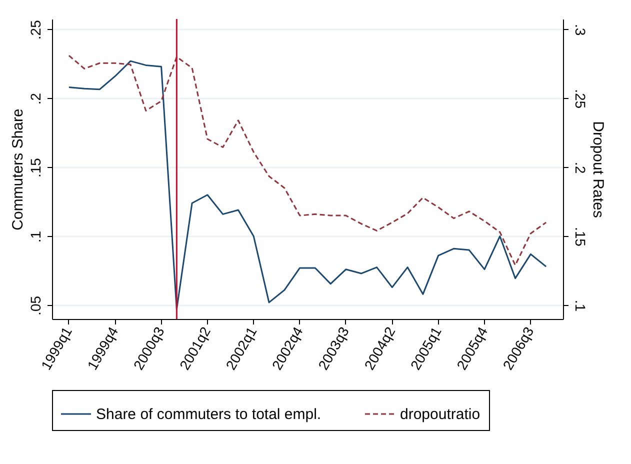  What do you see at coordinates (580, 306) in the screenshot?
I see `y2-tick-label: .1` at bounding box center [580, 306].